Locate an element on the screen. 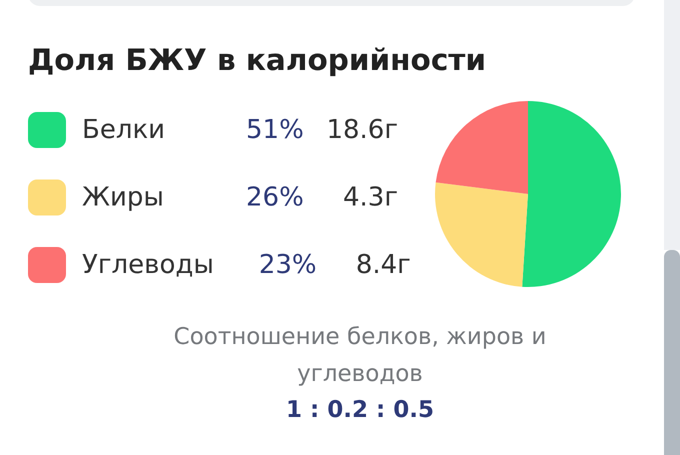  text: 8.4г is located at coordinates (383, 265).